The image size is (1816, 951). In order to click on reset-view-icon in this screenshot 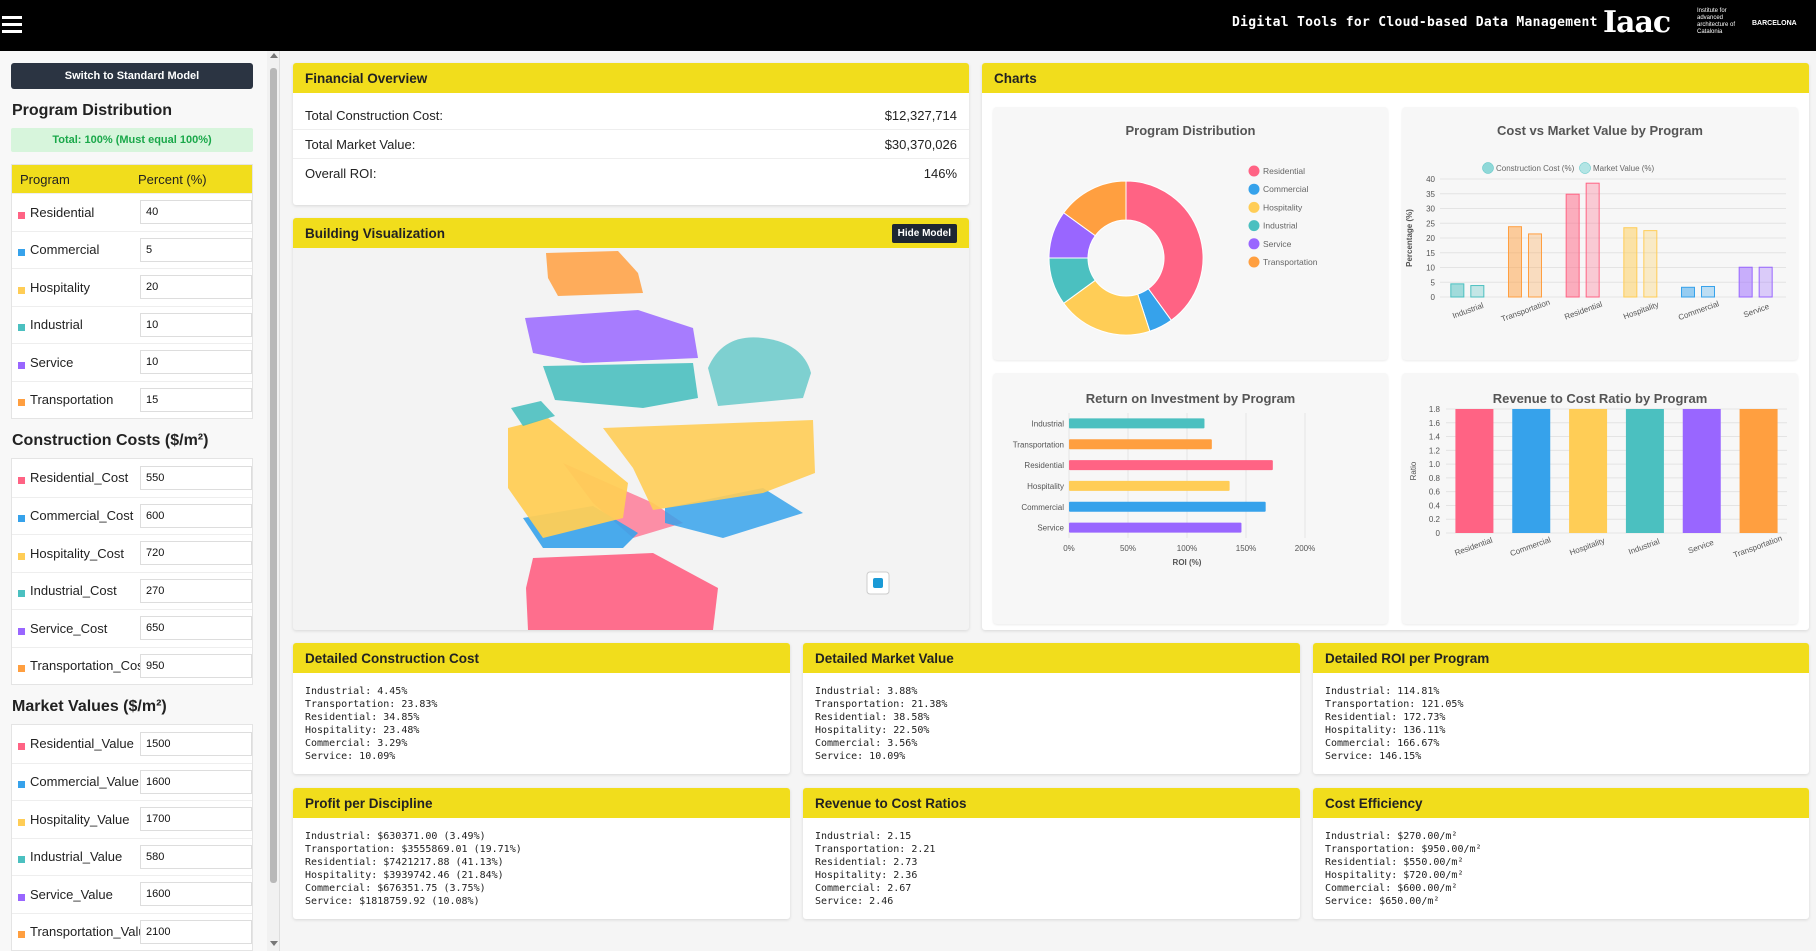, I will do `click(878, 583)`.